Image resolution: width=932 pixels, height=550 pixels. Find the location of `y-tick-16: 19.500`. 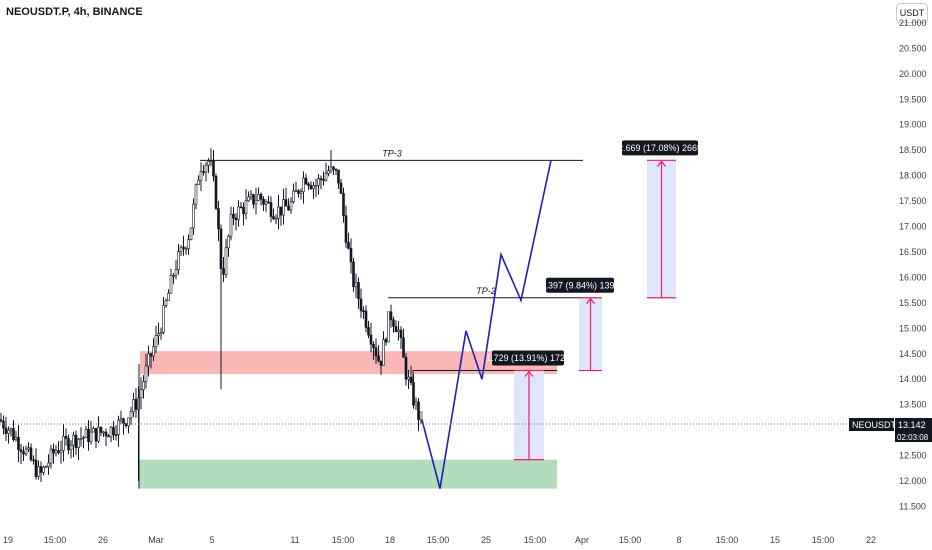

y-tick-16: 19.500 is located at coordinates (913, 99).